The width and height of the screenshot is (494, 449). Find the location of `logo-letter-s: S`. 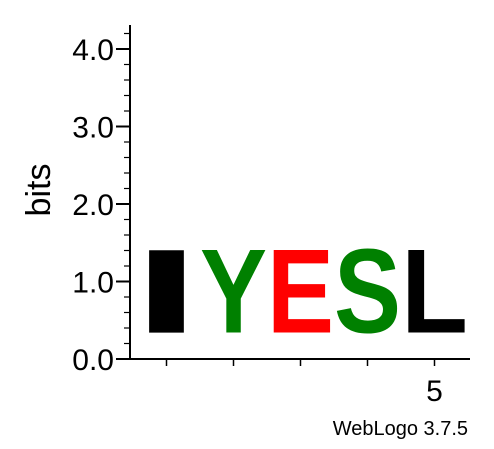

logo-letter-s: S is located at coordinates (367, 291).